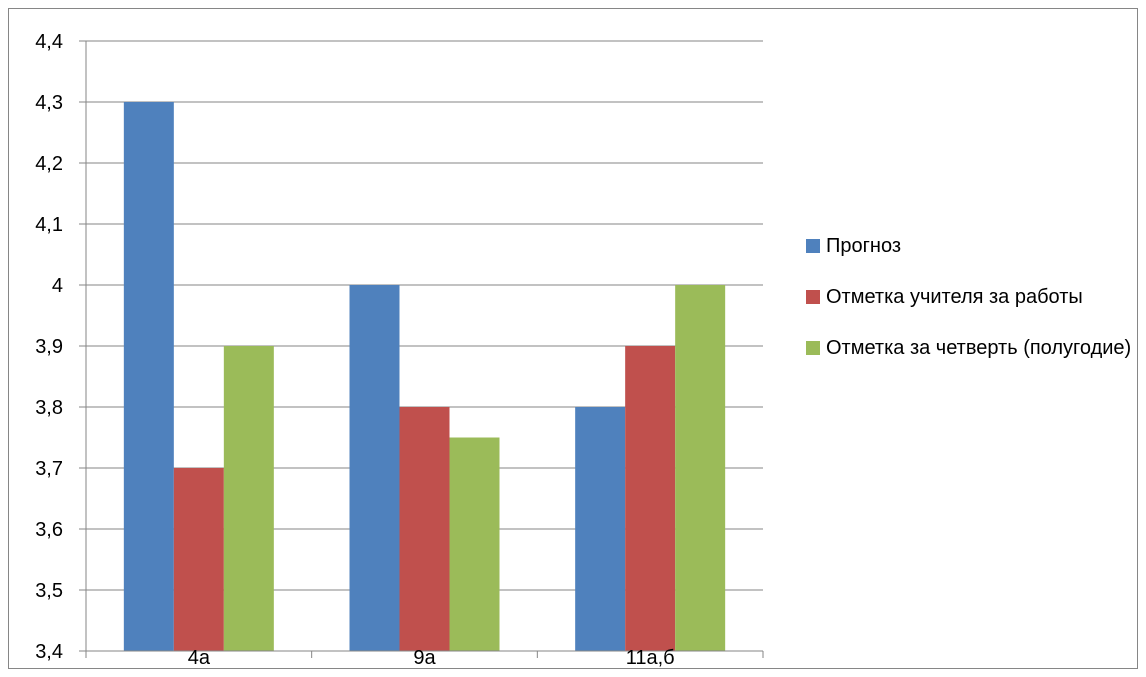 This screenshot has width=1146, height=677. I want to click on legend-item-teacher-grade: Отметка учителя за работы, so click(973, 297).